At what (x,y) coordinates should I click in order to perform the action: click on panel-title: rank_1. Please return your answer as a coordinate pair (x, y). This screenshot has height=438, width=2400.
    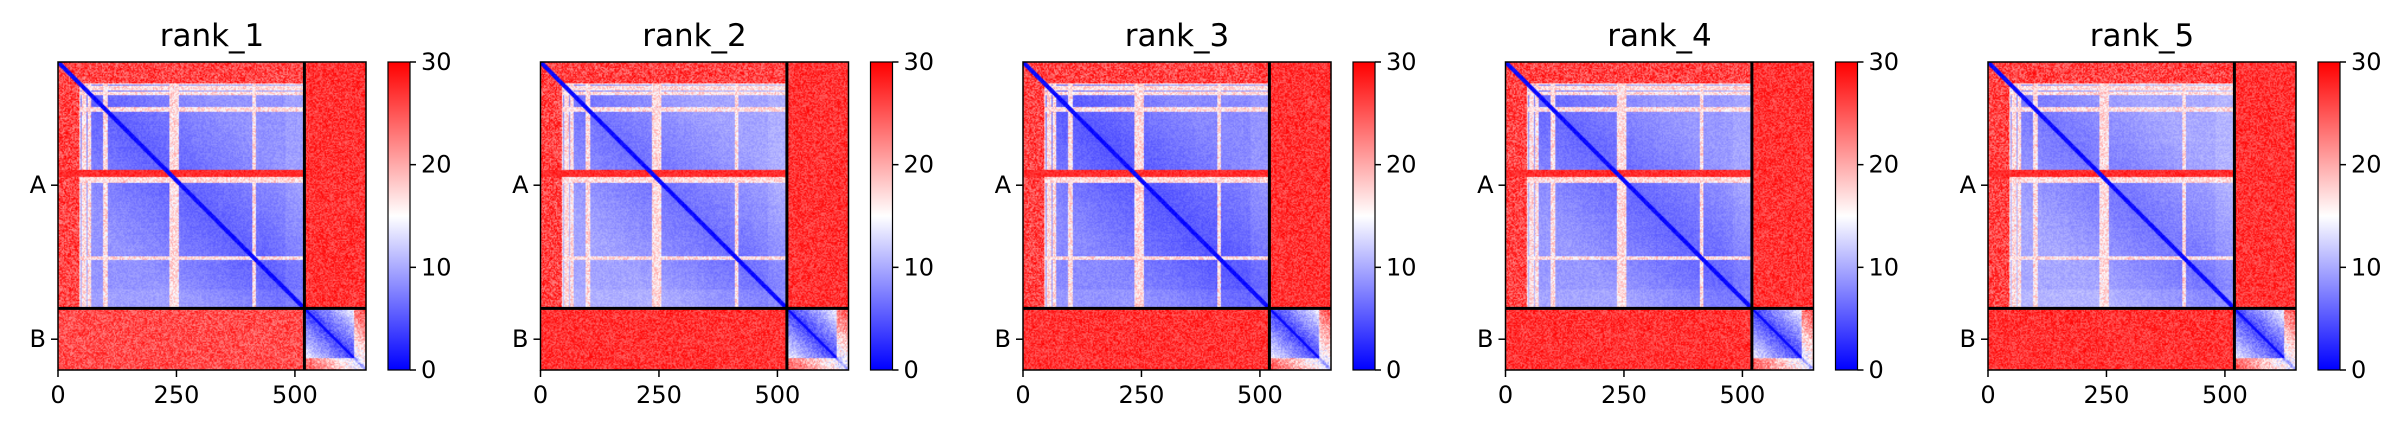
    Looking at the image, I should click on (212, 36).